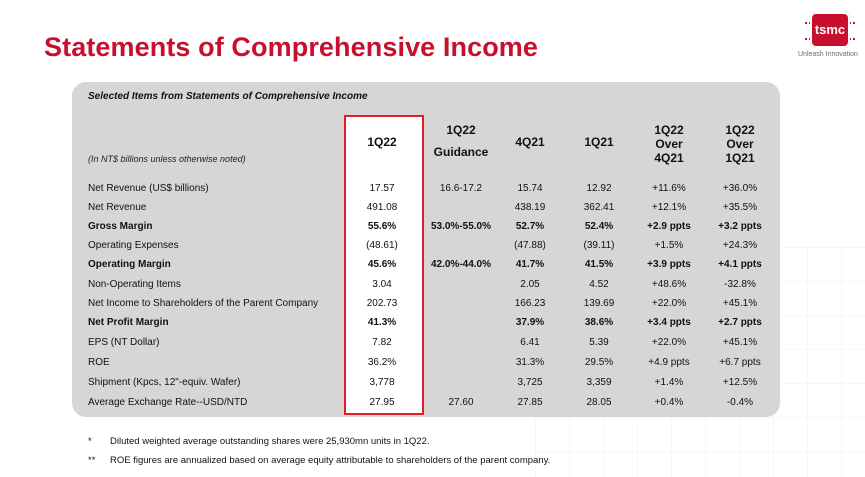 The height and width of the screenshot is (477, 865). Describe the element at coordinates (382, 207) in the screenshot. I see `table-cell: 491.08` at that location.